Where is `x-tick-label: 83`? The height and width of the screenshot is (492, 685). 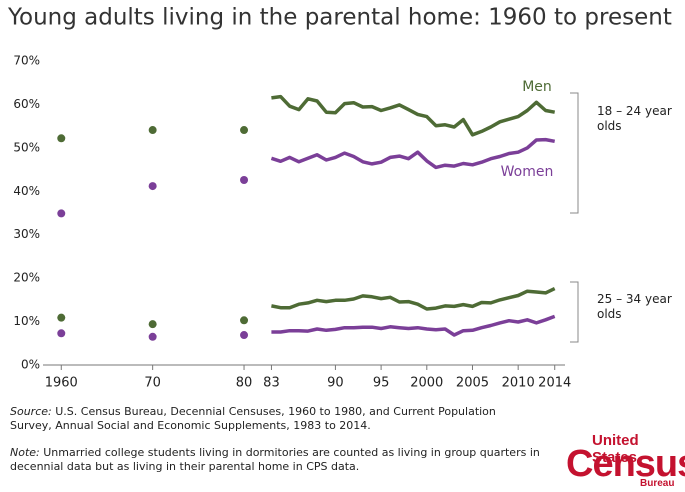
x-tick-label: 83 is located at coordinates (271, 383).